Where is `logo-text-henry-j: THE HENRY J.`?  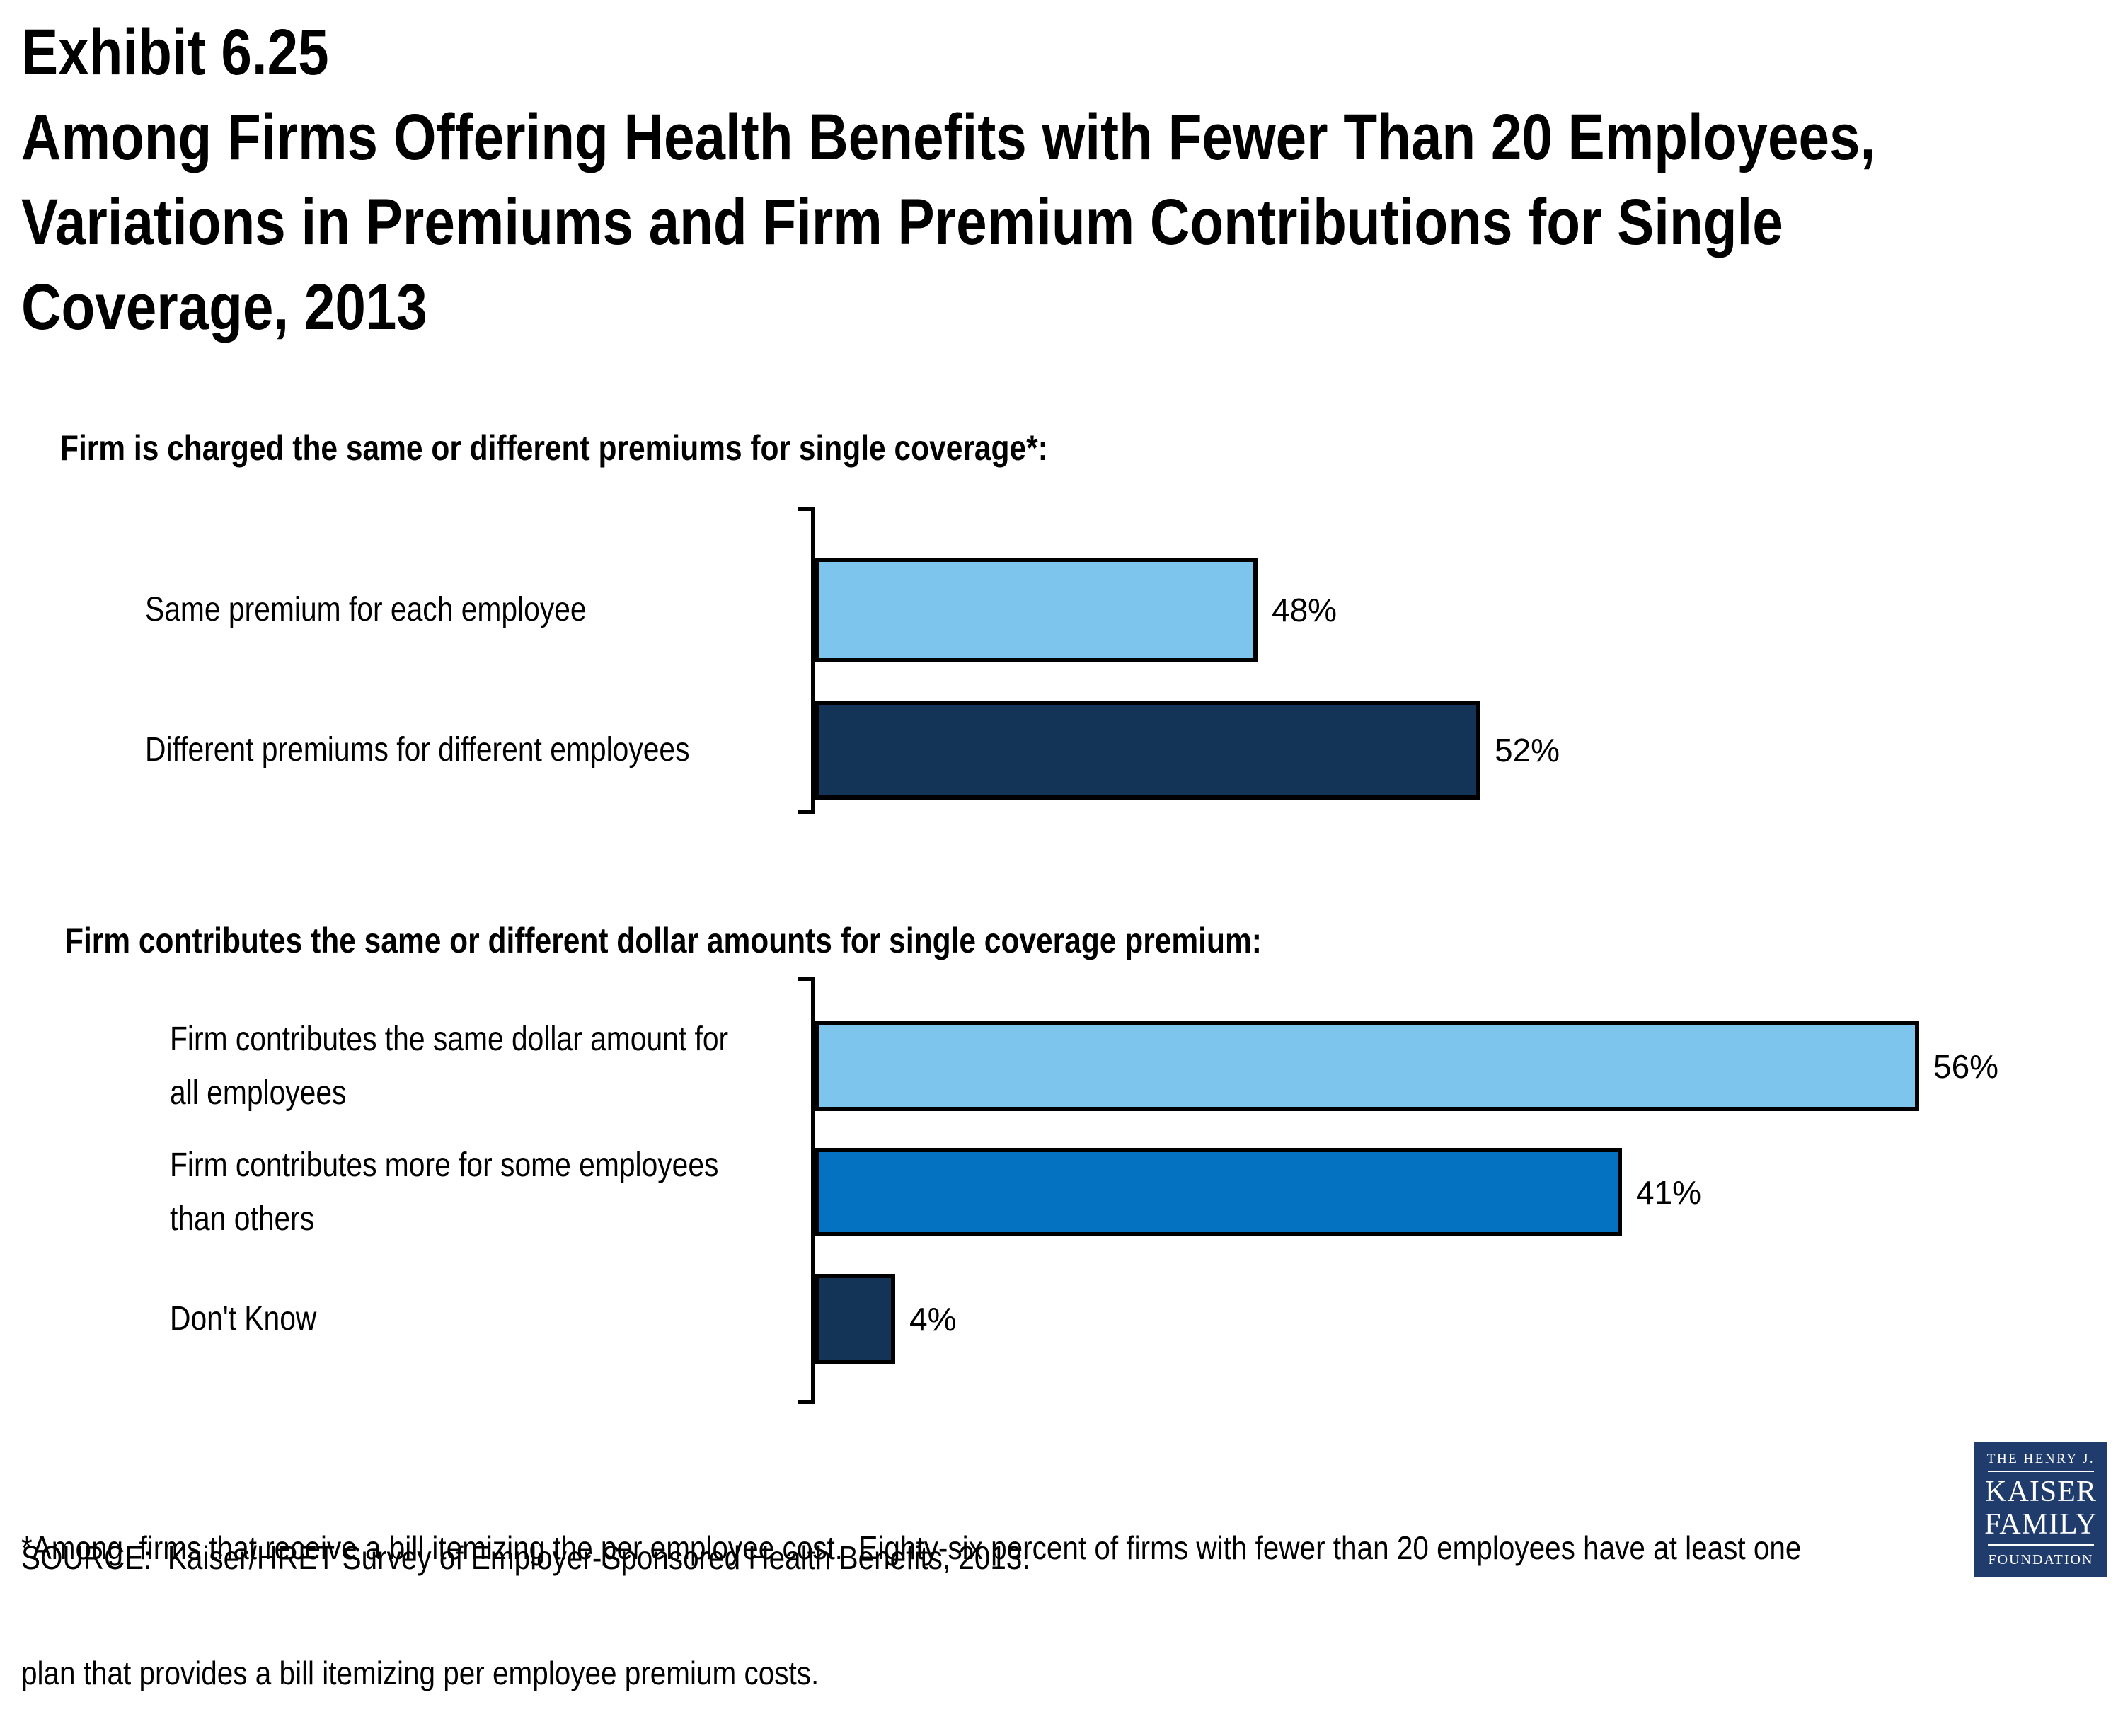 logo-text-henry-j: THE HENRY J. is located at coordinates (2040, 1458).